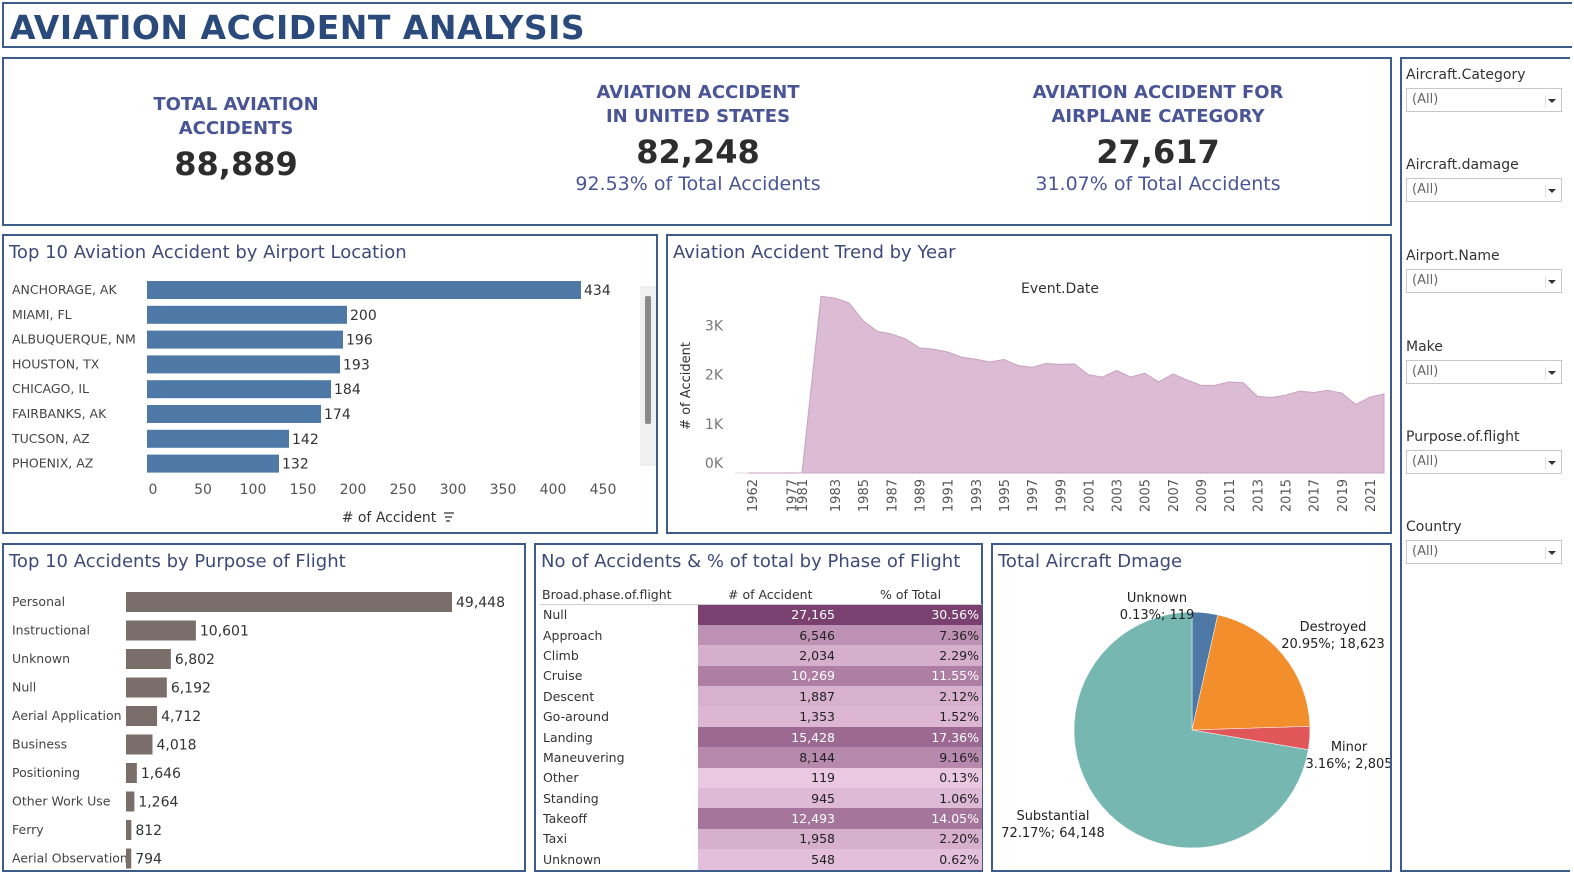 This screenshot has height=876, width=1574. Describe the element at coordinates (1053, 833) in the screenshot. I see `slice-value-label: 72.17%; 64,148` at that location.